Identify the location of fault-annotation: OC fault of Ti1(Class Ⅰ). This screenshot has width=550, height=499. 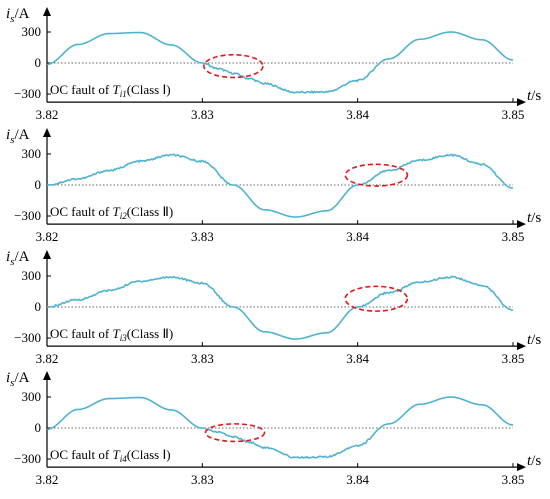
(110, 90).